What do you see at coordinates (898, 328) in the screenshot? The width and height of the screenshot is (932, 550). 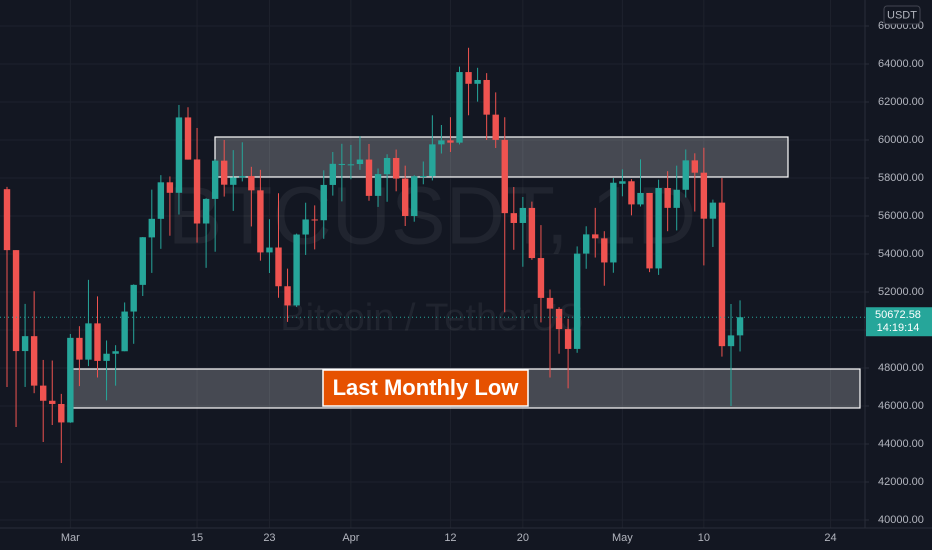 I see `countdown-label: 14:19:14` at bounding box center [898, 328].